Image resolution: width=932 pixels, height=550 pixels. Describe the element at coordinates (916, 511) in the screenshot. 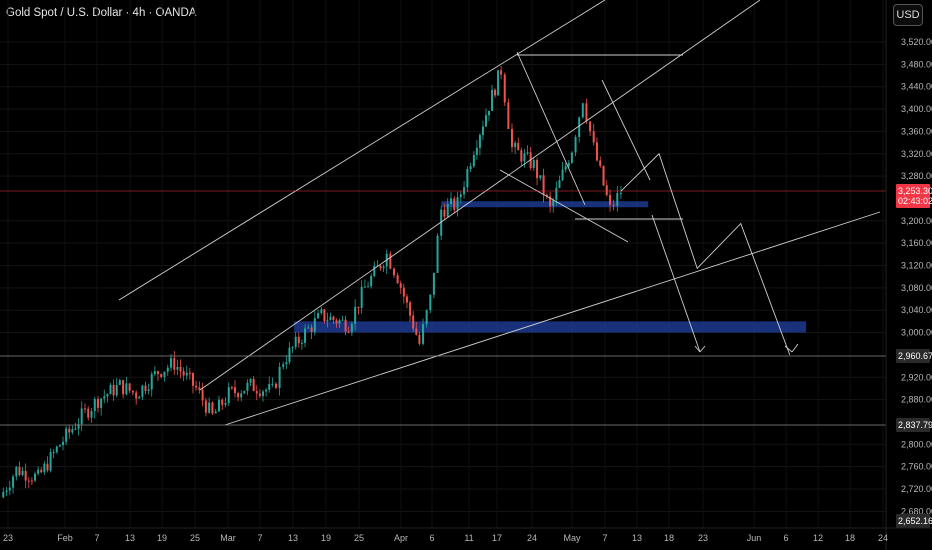

I see `y-tick-label: 2,680.000` at that location.